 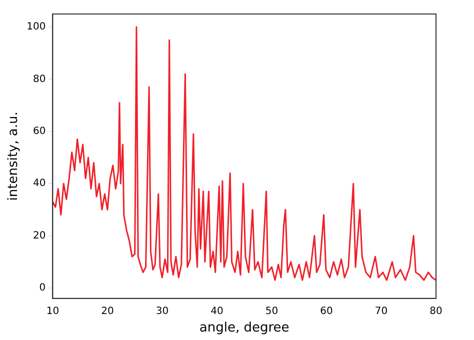 What do you see at coordinates (39, 132) in the screenshot?
I see `y-tick-label: 60` at bounding box center [39, 132].